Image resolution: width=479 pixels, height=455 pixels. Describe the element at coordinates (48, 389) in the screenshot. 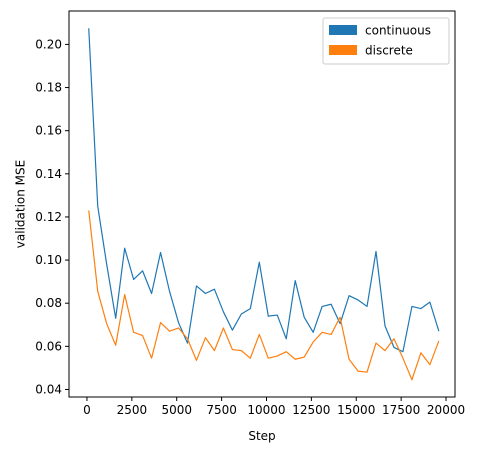

I see `y-tick-label: 0.04` at that location.